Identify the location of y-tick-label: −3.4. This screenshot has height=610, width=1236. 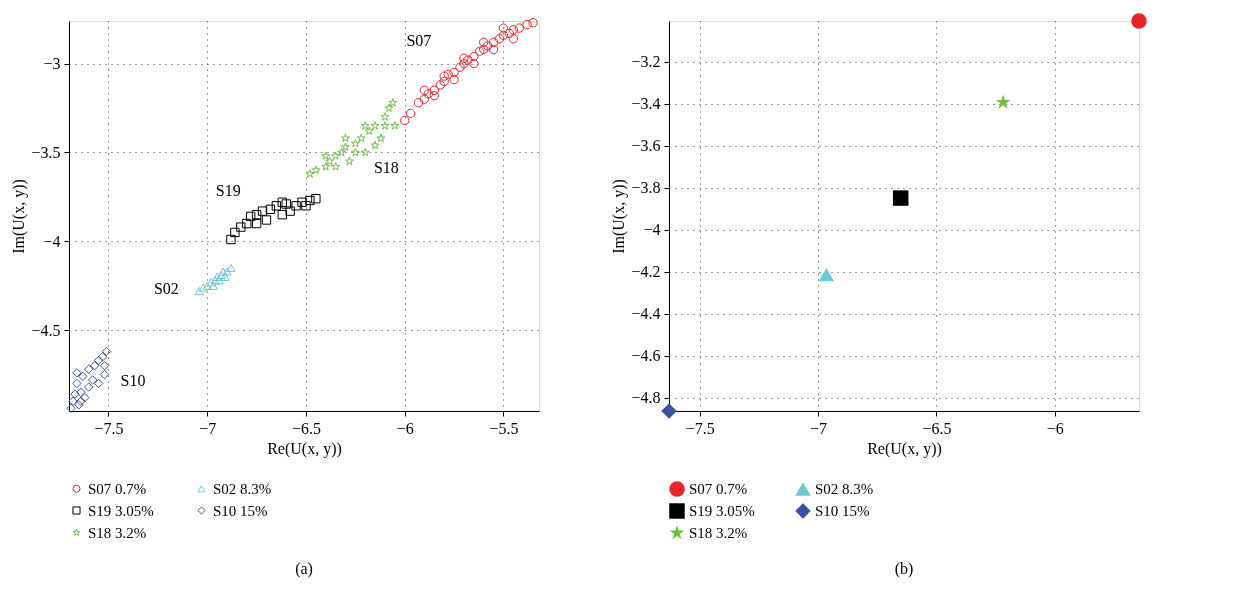
(646, 104).